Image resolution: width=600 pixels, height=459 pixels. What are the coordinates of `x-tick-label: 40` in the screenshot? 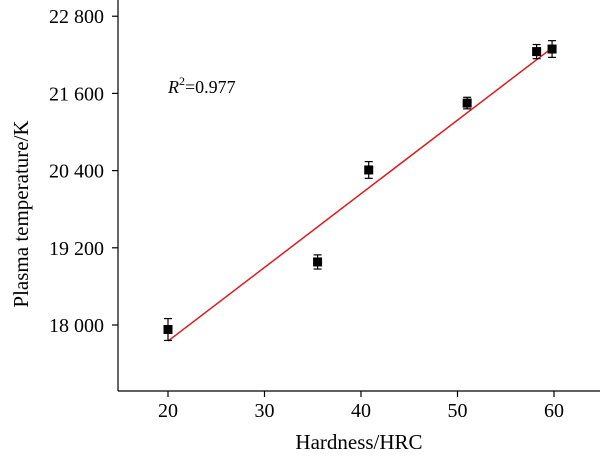 It's located at (361, 411).